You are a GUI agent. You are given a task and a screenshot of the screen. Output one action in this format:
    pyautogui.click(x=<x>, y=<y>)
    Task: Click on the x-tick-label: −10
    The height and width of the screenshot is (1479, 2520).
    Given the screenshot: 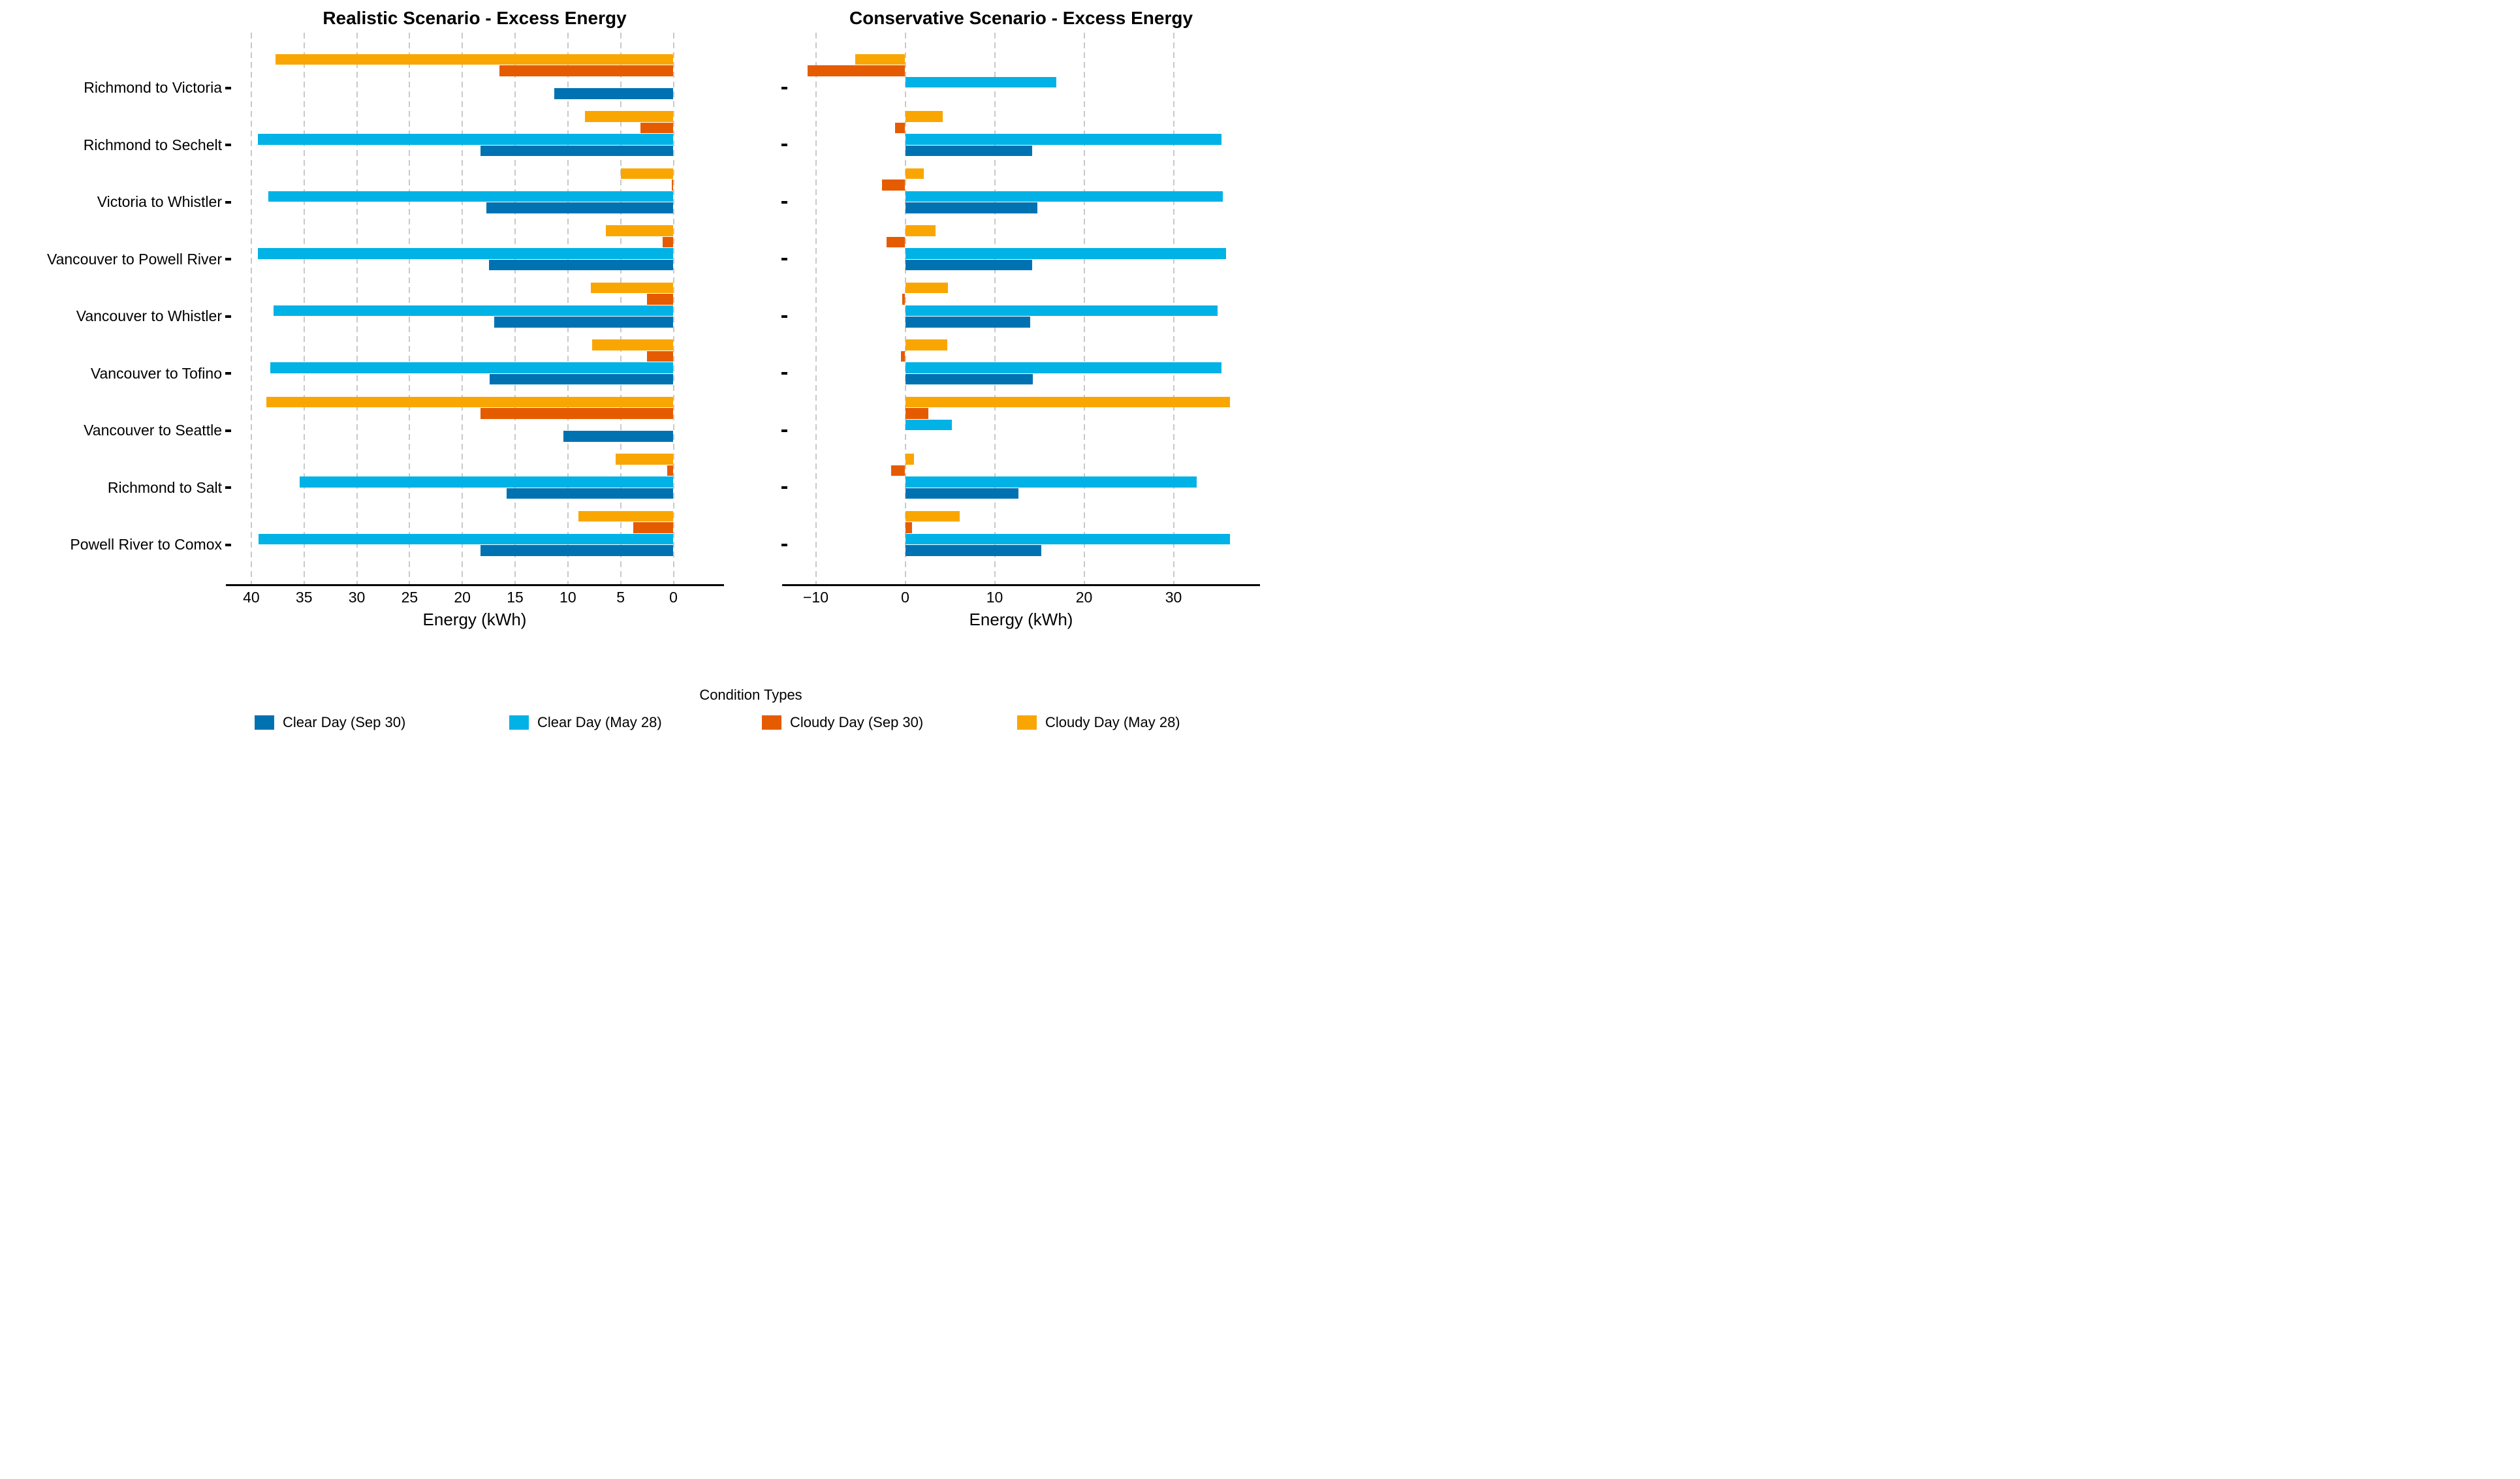 What is the action you would take?
    pyautogui.click(x=815, y=597)
    